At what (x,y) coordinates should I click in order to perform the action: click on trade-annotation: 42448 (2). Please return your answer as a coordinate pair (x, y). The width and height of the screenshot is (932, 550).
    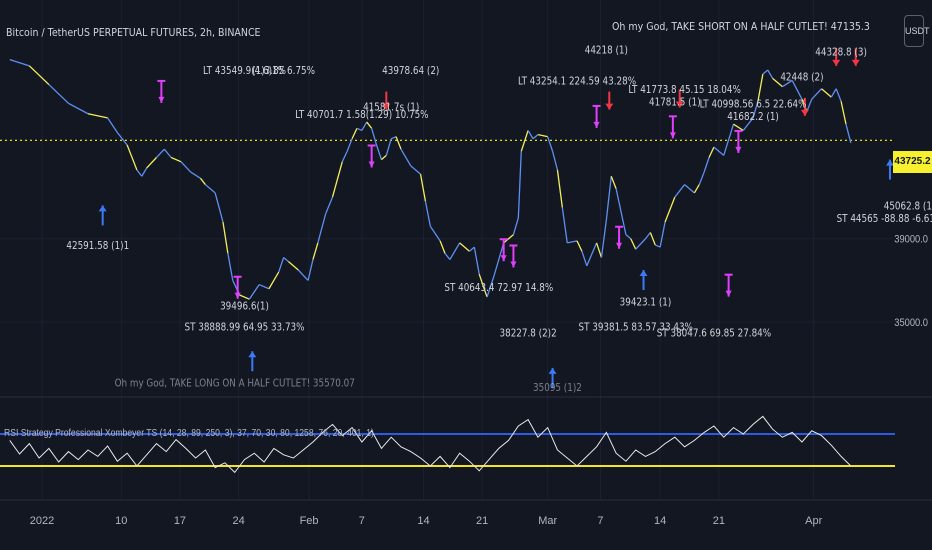
    Looking at the image, I should click on (801, 78).